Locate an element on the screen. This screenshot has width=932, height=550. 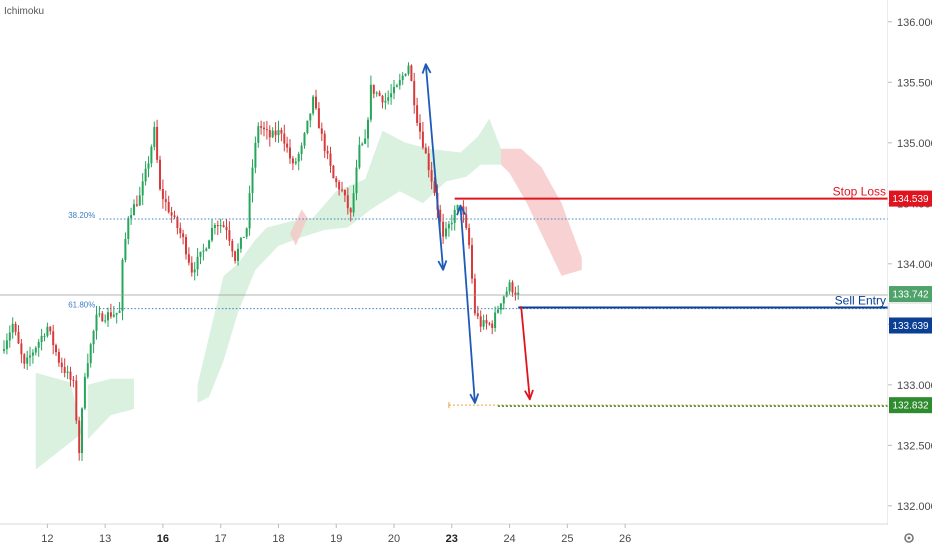
y-tick-label: 135.000 is located at coordinates (914, 144).